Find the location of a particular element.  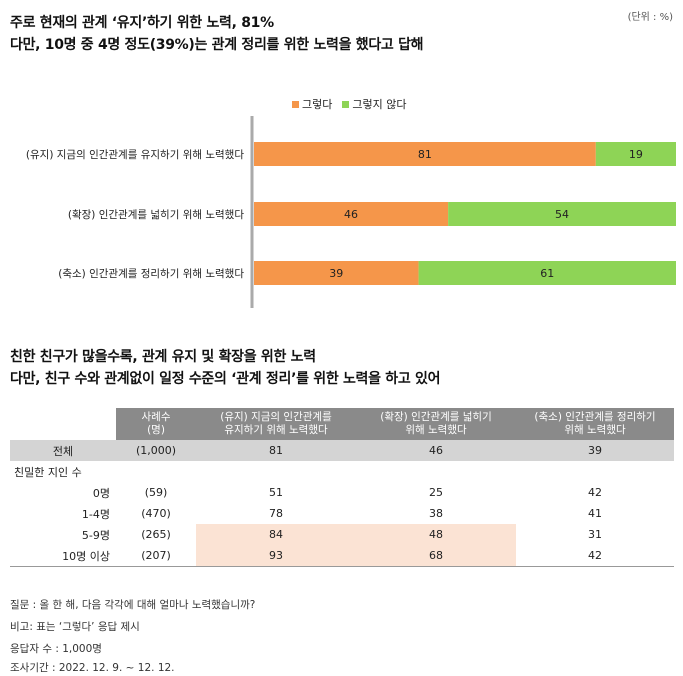

row-n: (265) is located at coordinates (156, 534).